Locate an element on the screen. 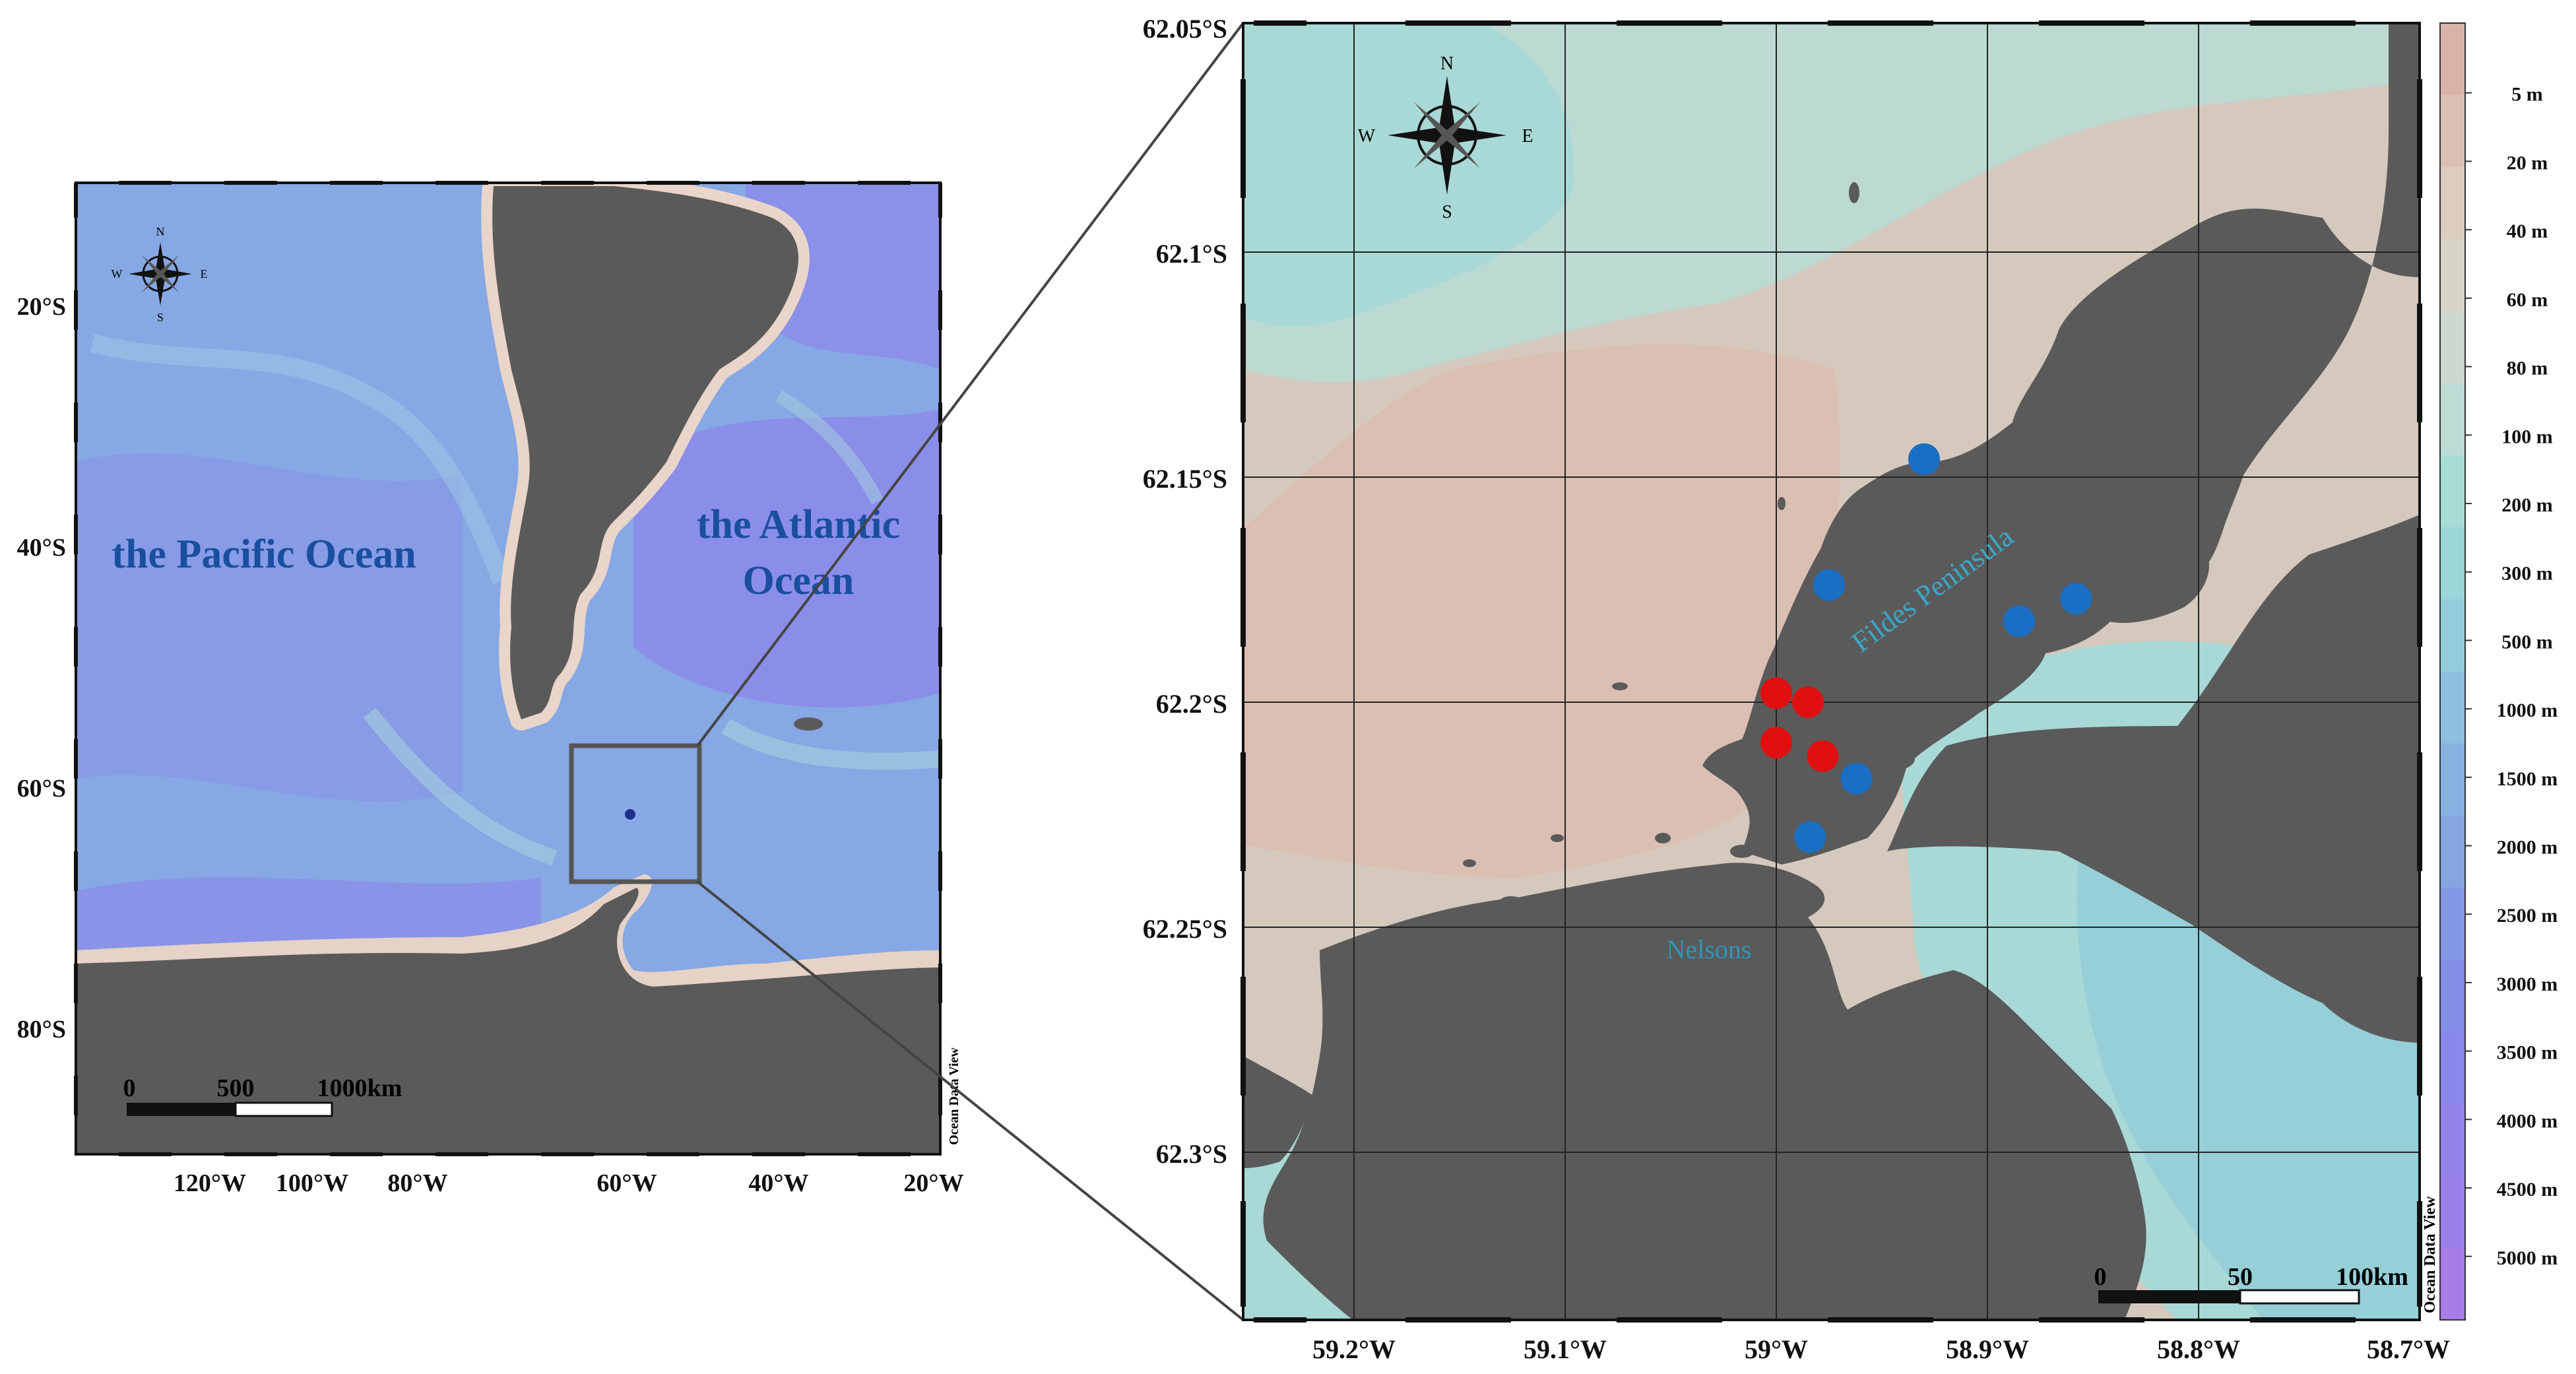 The height and width of the screenshot is (1374, 2576). south-america-land is located at coordinates (645, 453).